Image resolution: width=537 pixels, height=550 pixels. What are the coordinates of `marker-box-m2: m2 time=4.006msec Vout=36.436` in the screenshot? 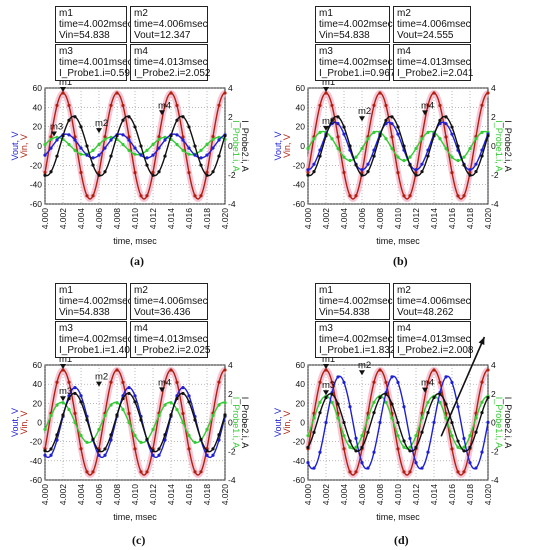 It's located at (169, 301).